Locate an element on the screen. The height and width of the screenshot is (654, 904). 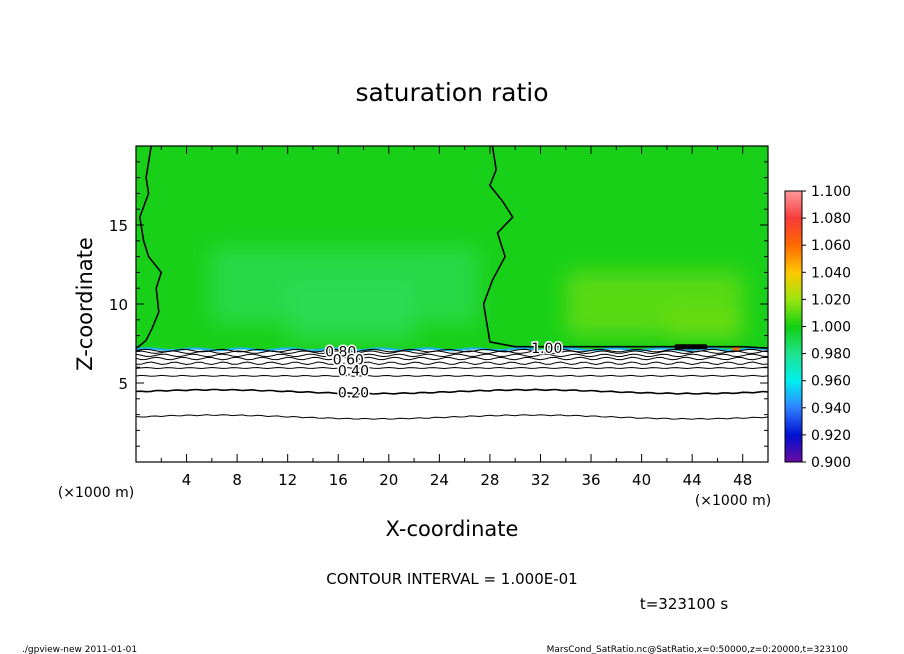
x-tick-label: 12 is located at coordinates (287, 480).